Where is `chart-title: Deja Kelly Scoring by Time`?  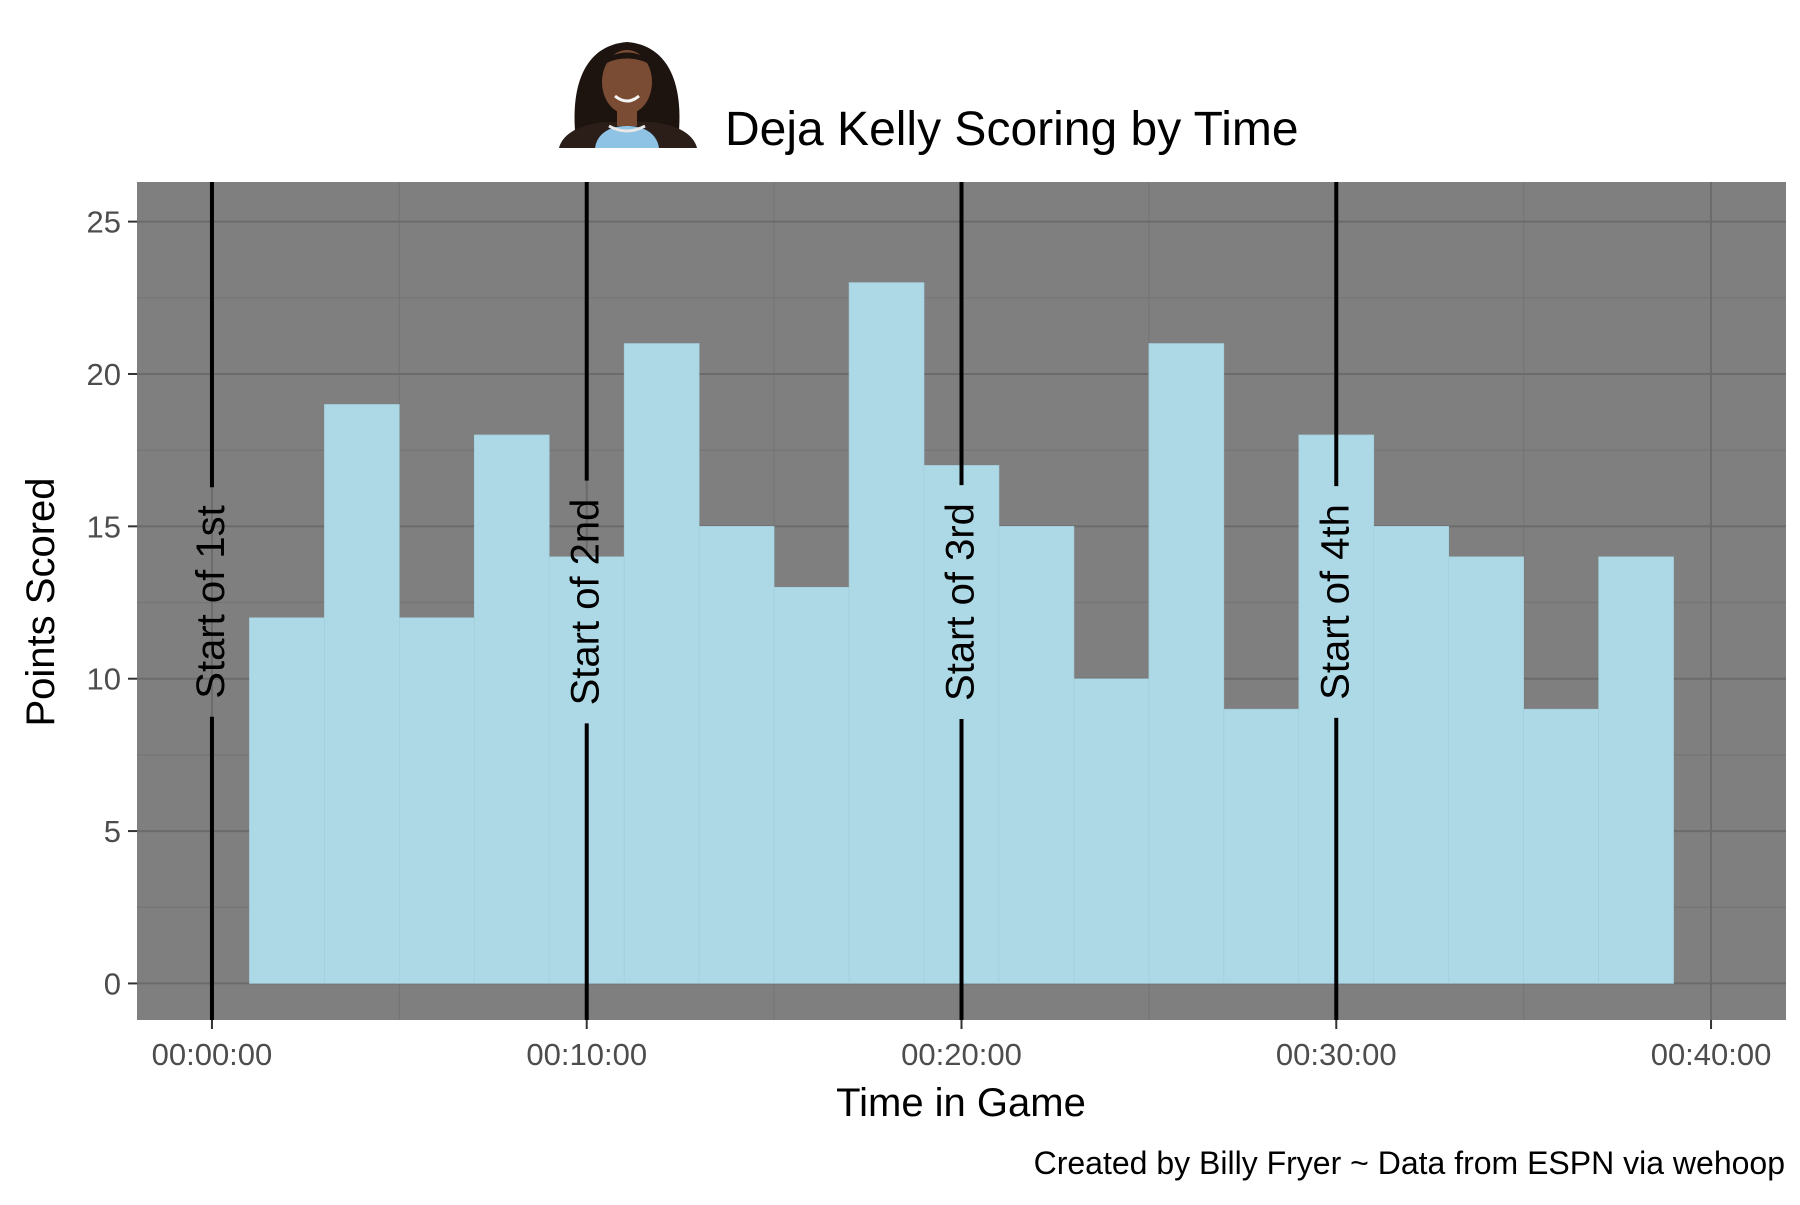
chart-title: Deja Kelly Scoring by Time is located at coordinates (1012, 129).